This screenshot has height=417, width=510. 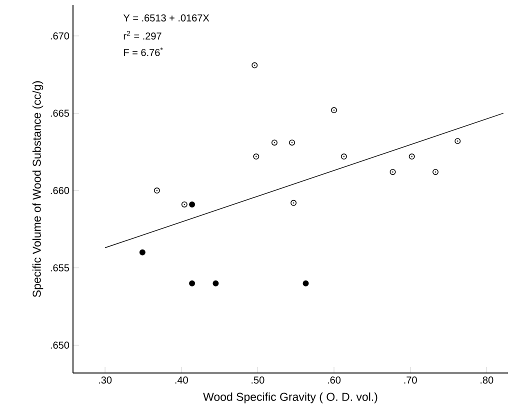 What do you see at coordinates (181, 380) in the screenshot?
I see `x-tick-label: .40` at bounding box center [181, 380].